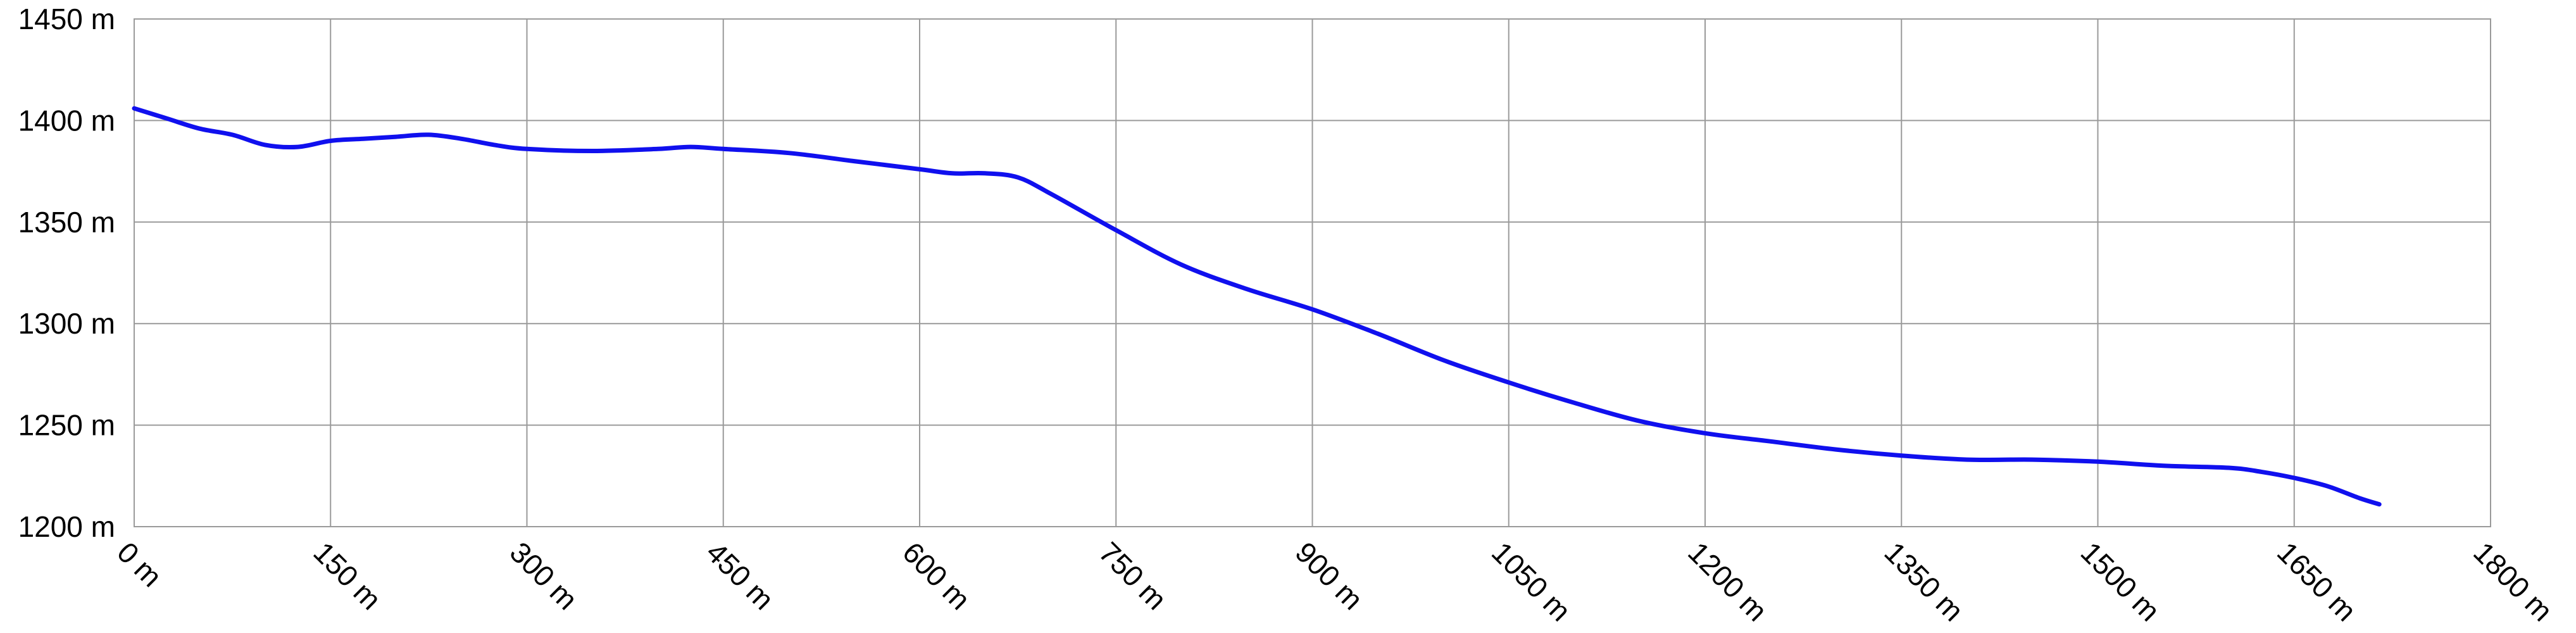 Image resolution: width=2576 pixels, height=633 pixels. Describe the element at coordinates (1728, 581) in the screenshot. I see `x-tick-label: 1200 m` at that location.